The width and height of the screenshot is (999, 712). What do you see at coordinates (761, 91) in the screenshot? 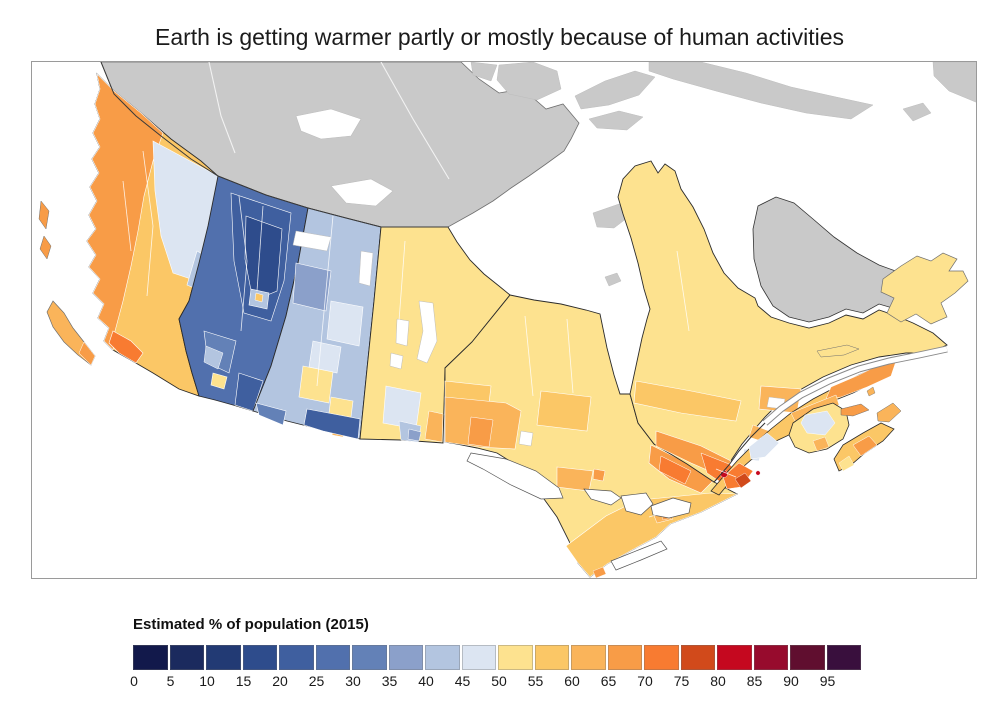
I see `baffin-island` at bounding box center [761, 91].